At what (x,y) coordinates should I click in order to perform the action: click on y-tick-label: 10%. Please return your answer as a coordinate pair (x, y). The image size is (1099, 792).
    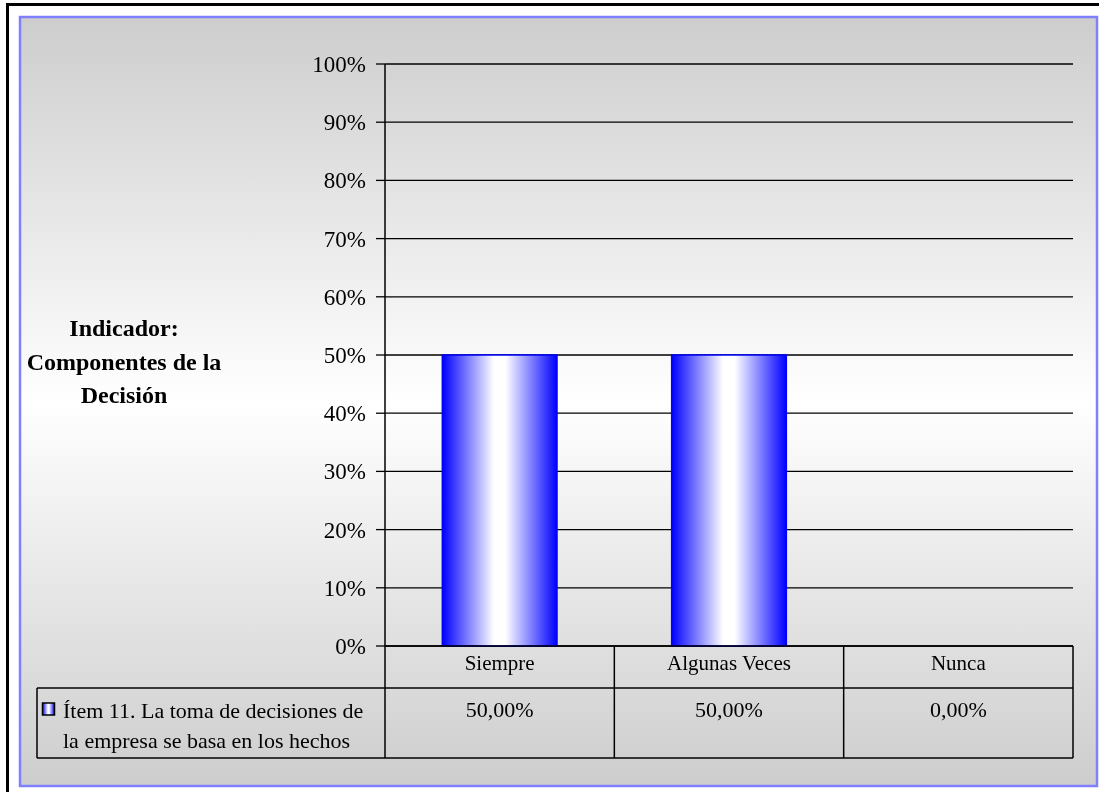
    Looking at the image, I should click on (344, 588).